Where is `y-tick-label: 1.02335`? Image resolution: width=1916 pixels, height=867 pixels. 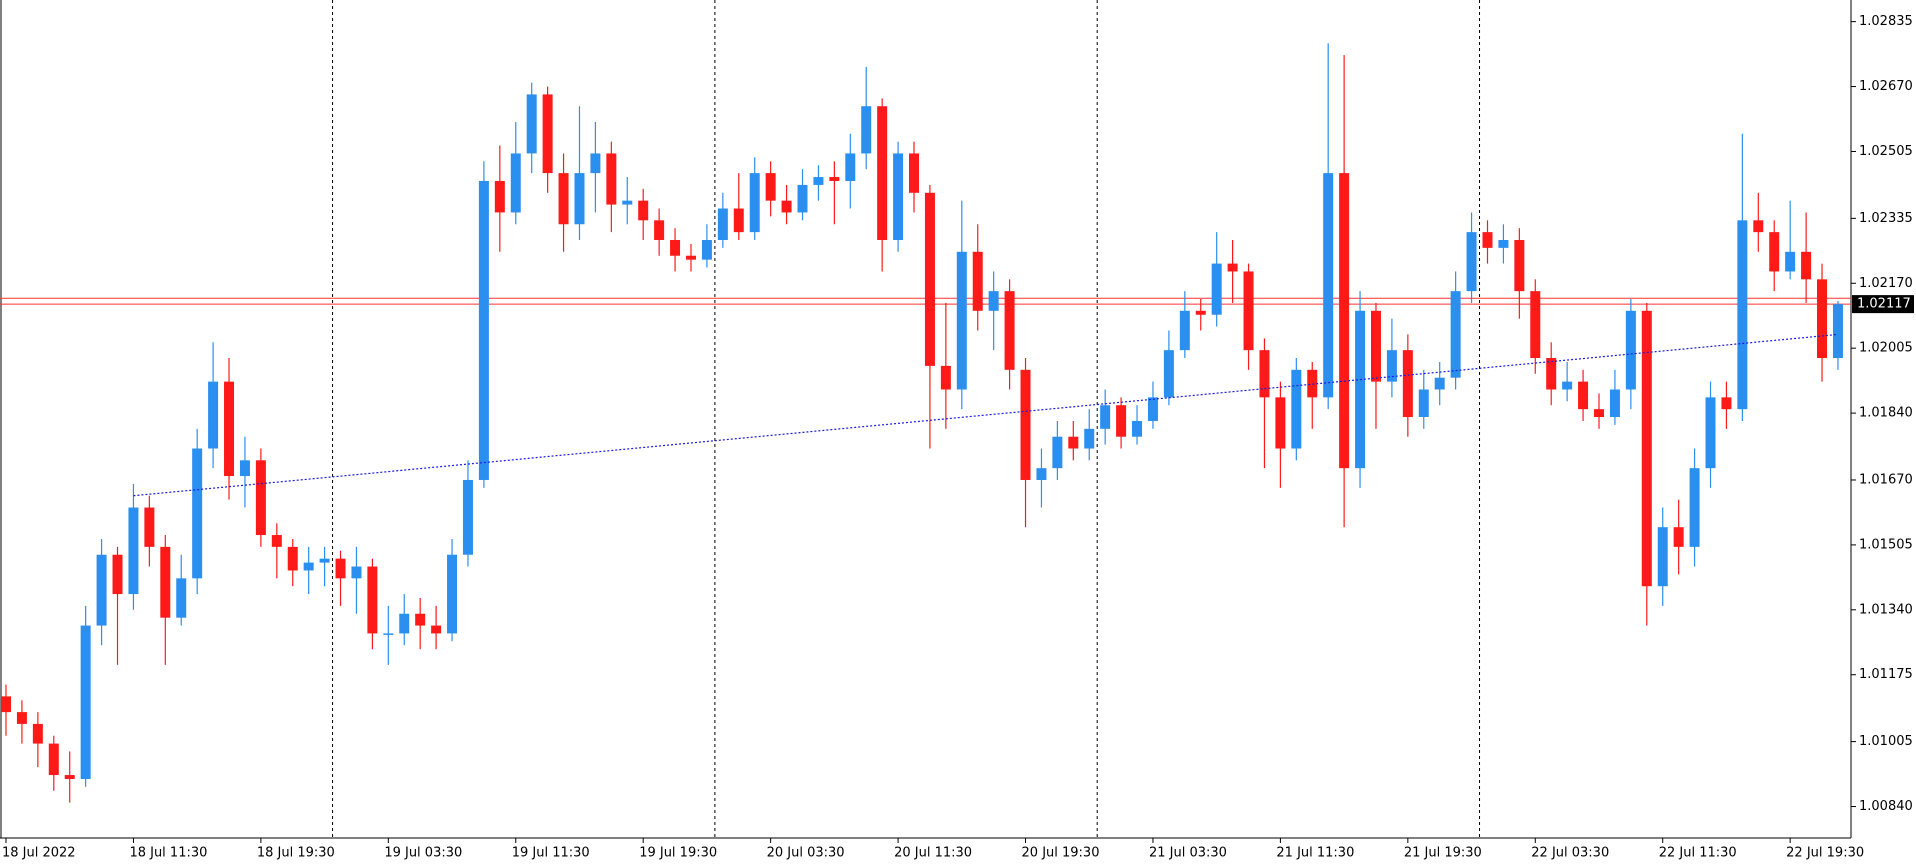
y-tick-label: 1.02335 is located at coordinates (1886, 218).